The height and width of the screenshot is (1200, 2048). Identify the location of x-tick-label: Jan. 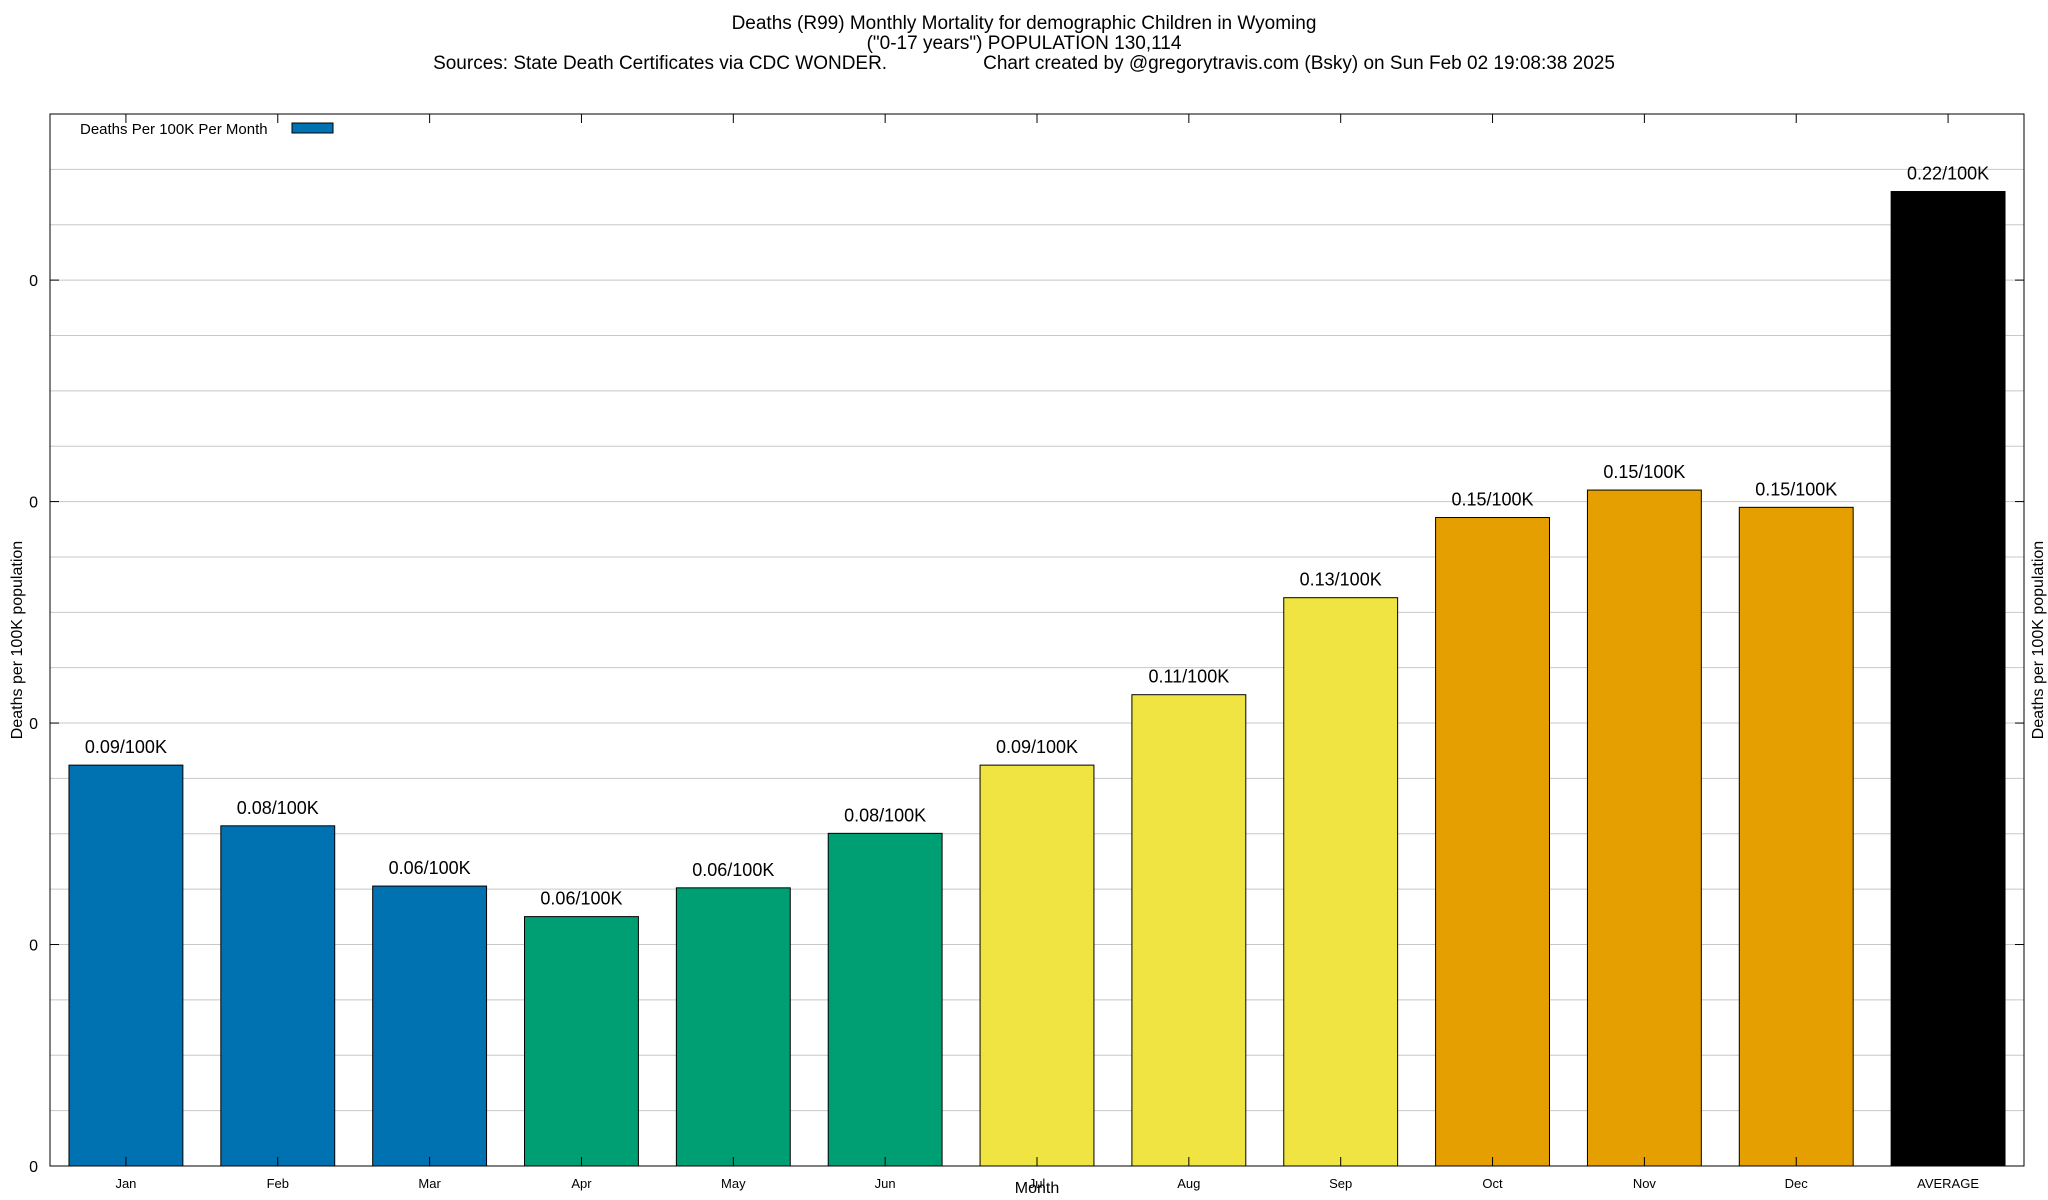
(125, 1183).